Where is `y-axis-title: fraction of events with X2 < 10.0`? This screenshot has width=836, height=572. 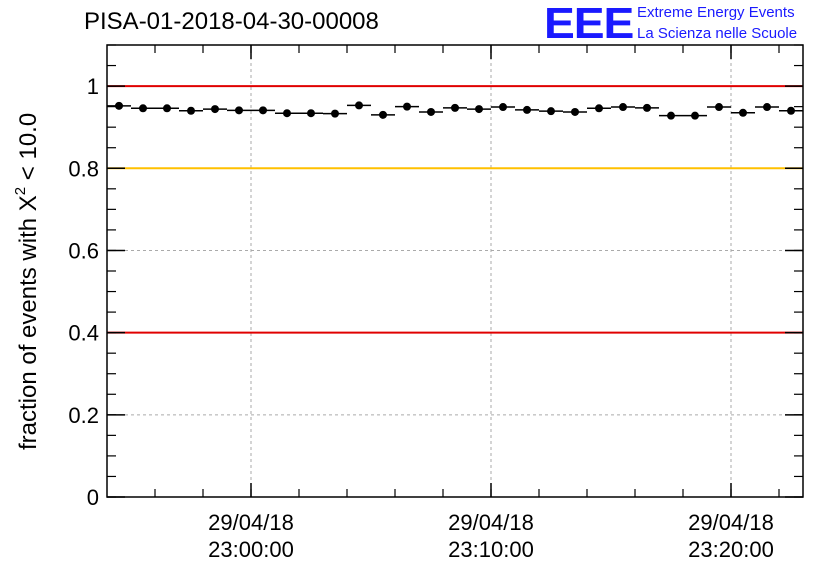
y-axis-title: fraction of events with X2 < 10.0 is located at coordinates (27, 281).